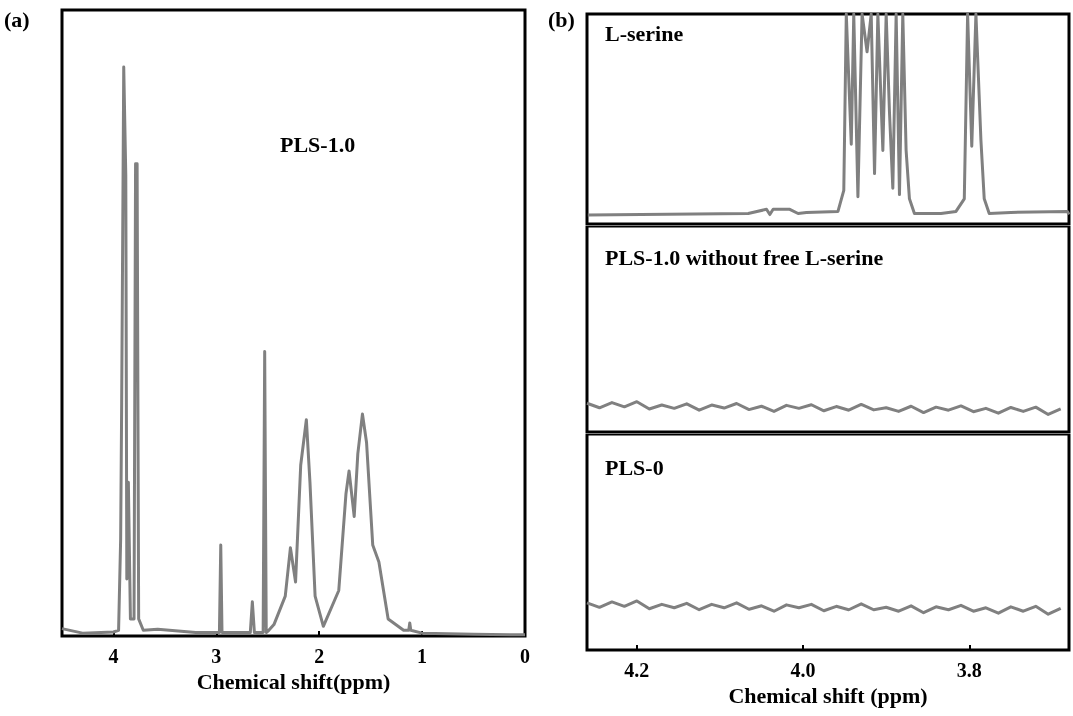 This screenshot has height=716, width=1073. I want to click on x-tick-label: 4.2, so click(637, 670).